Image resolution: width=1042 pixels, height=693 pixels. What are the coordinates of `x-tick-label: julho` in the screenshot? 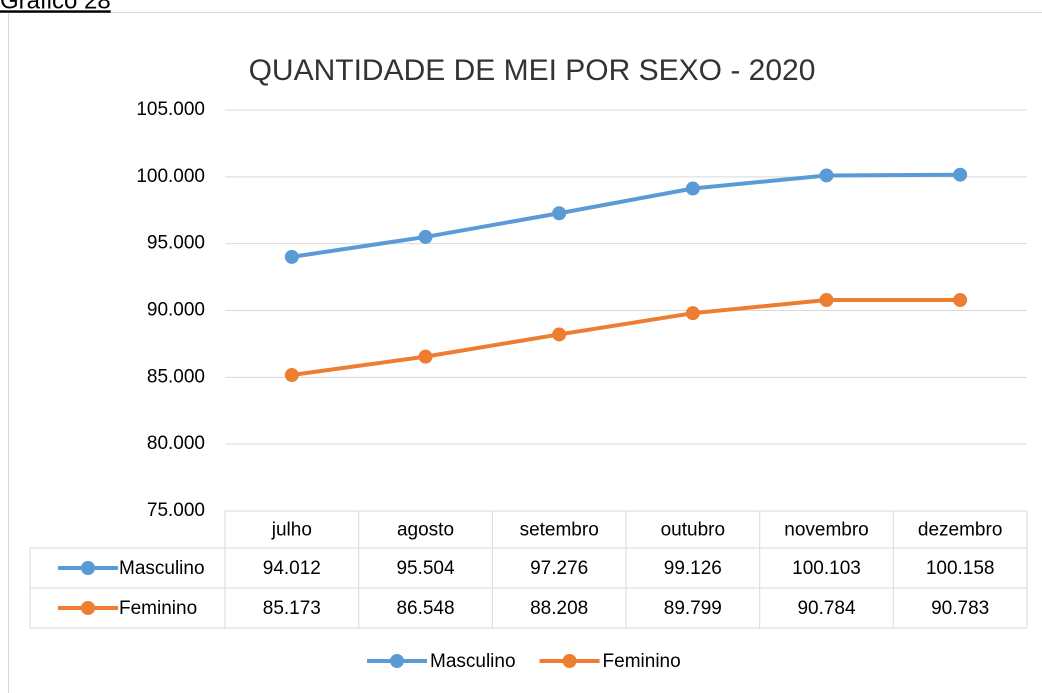 It's located at (291, 530).